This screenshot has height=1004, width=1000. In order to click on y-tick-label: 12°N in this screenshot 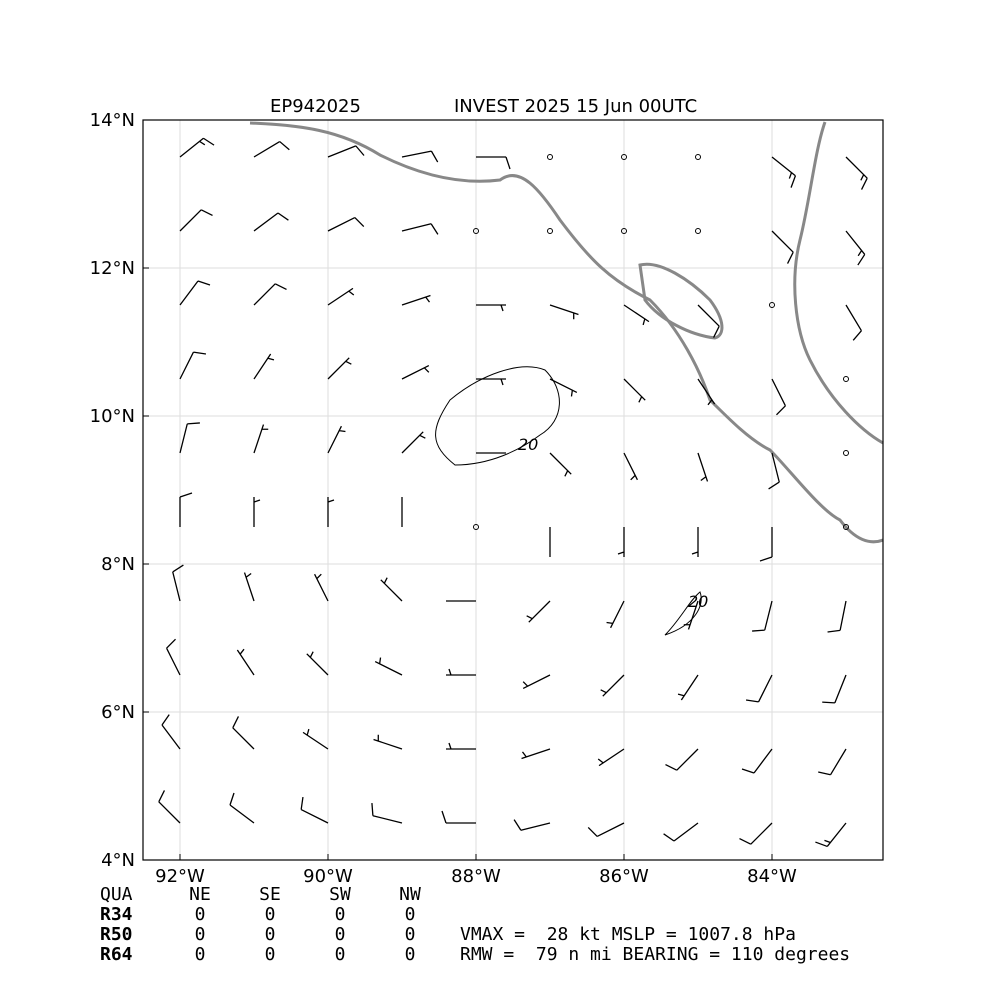, I will do `click(112, 268)`.